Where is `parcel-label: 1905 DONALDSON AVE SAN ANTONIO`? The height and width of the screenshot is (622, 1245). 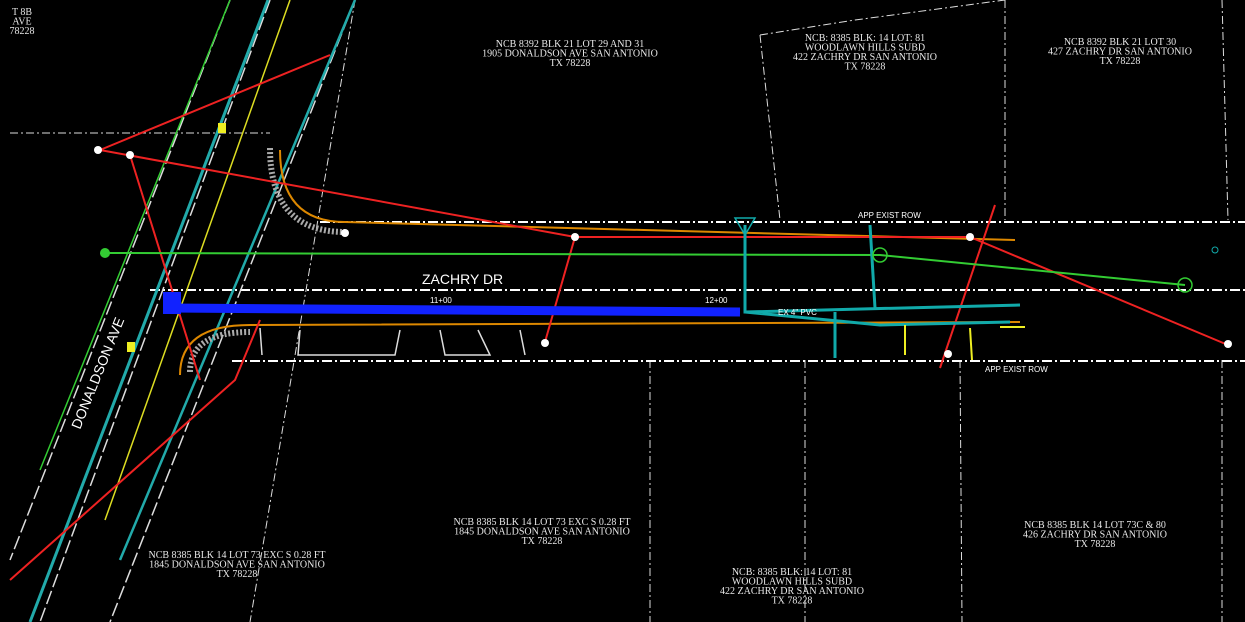
parcel-label: 1905 DONALDSON AVE SAN ANTONIO is located at coordinates (570, 54).